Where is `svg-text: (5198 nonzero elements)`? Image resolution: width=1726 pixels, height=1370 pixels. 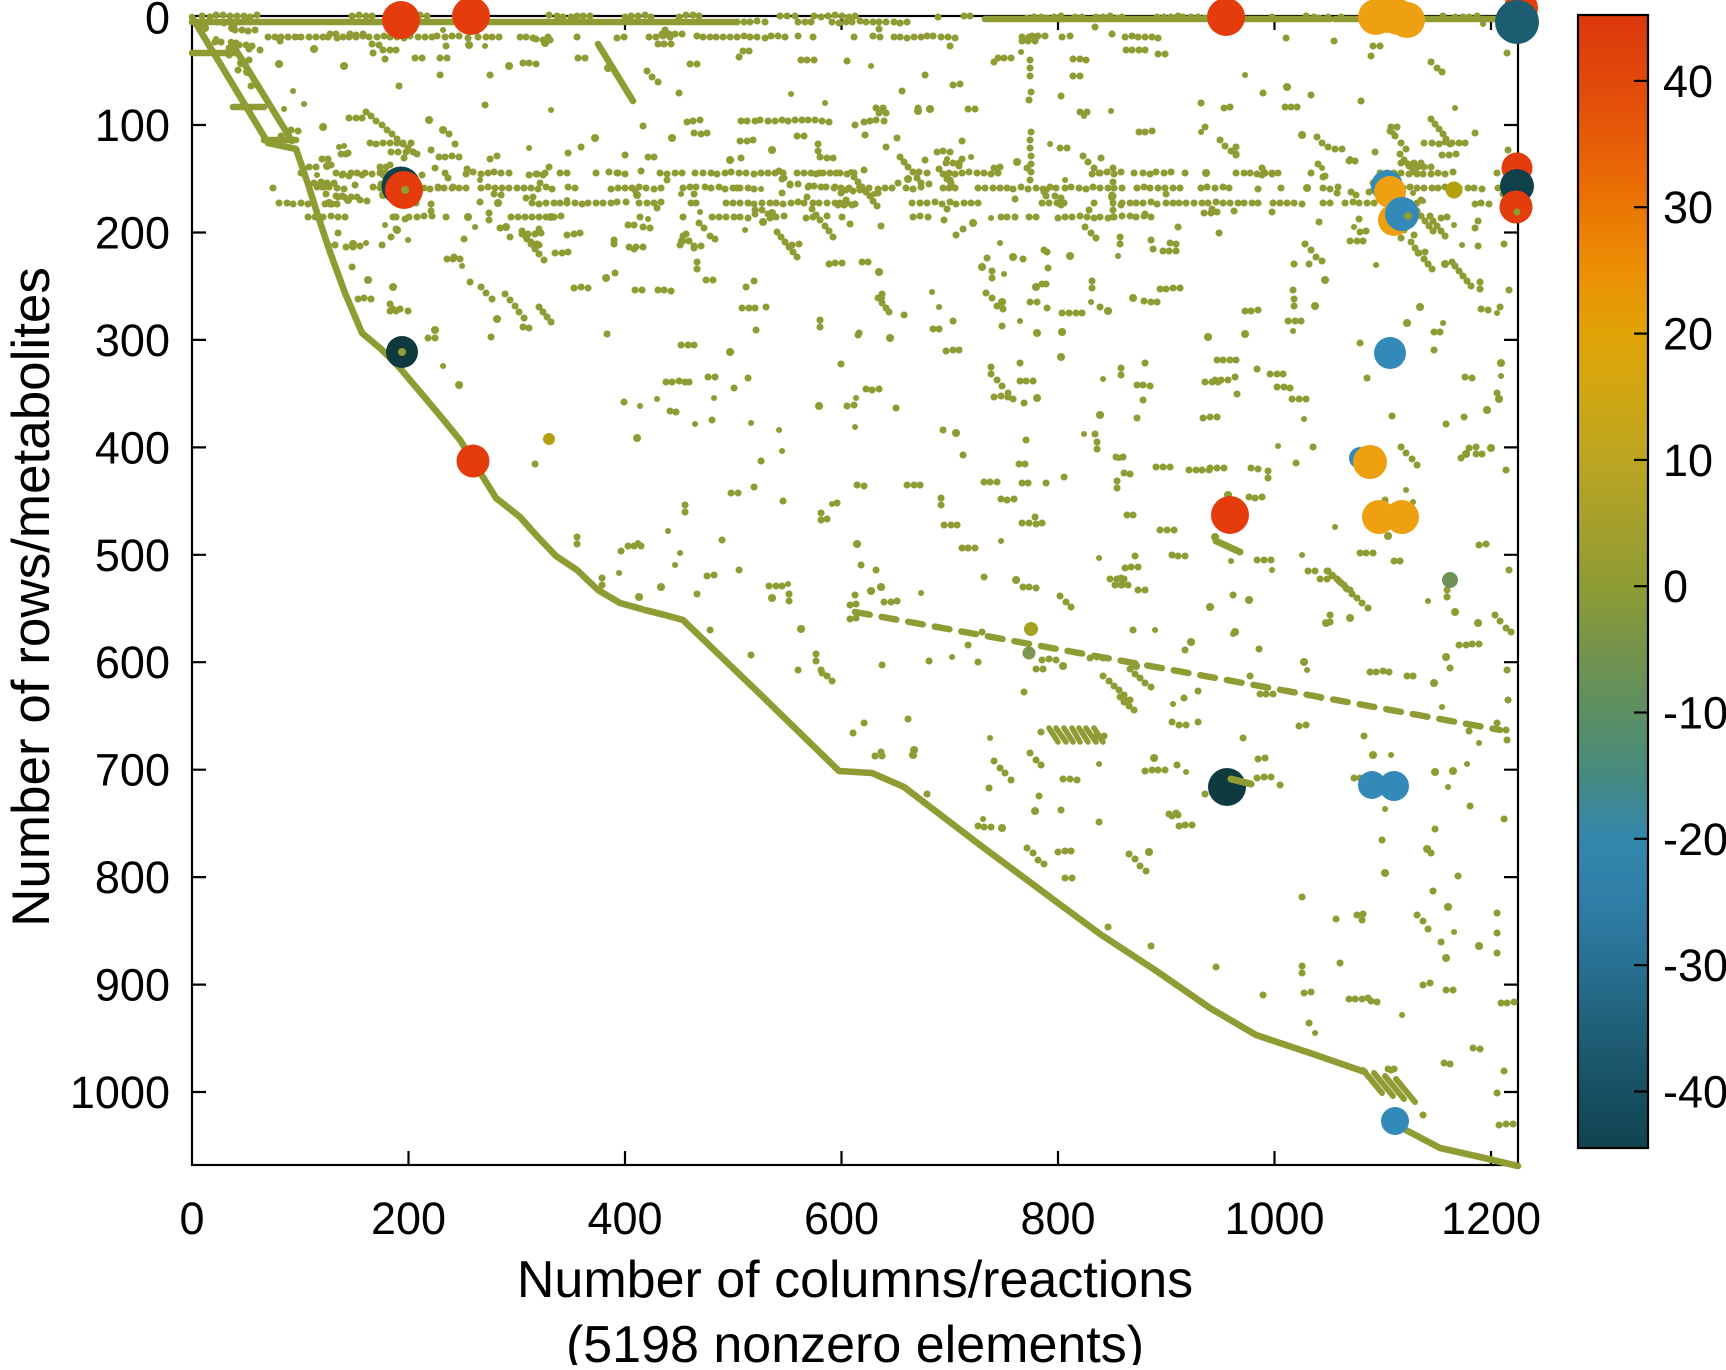 svg-text: (5198 nonzero elements) is located at coordinates (855, 1340).